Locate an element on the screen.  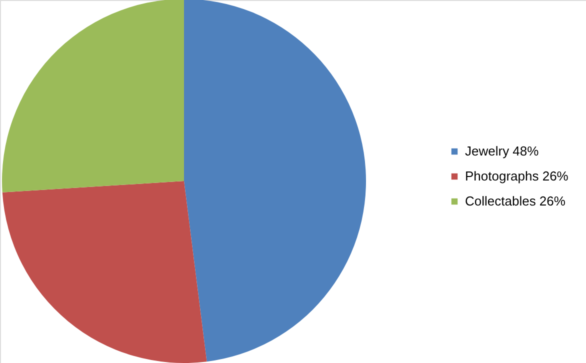
legend-label: Collectables 26% is located at coordinates (515, 201).